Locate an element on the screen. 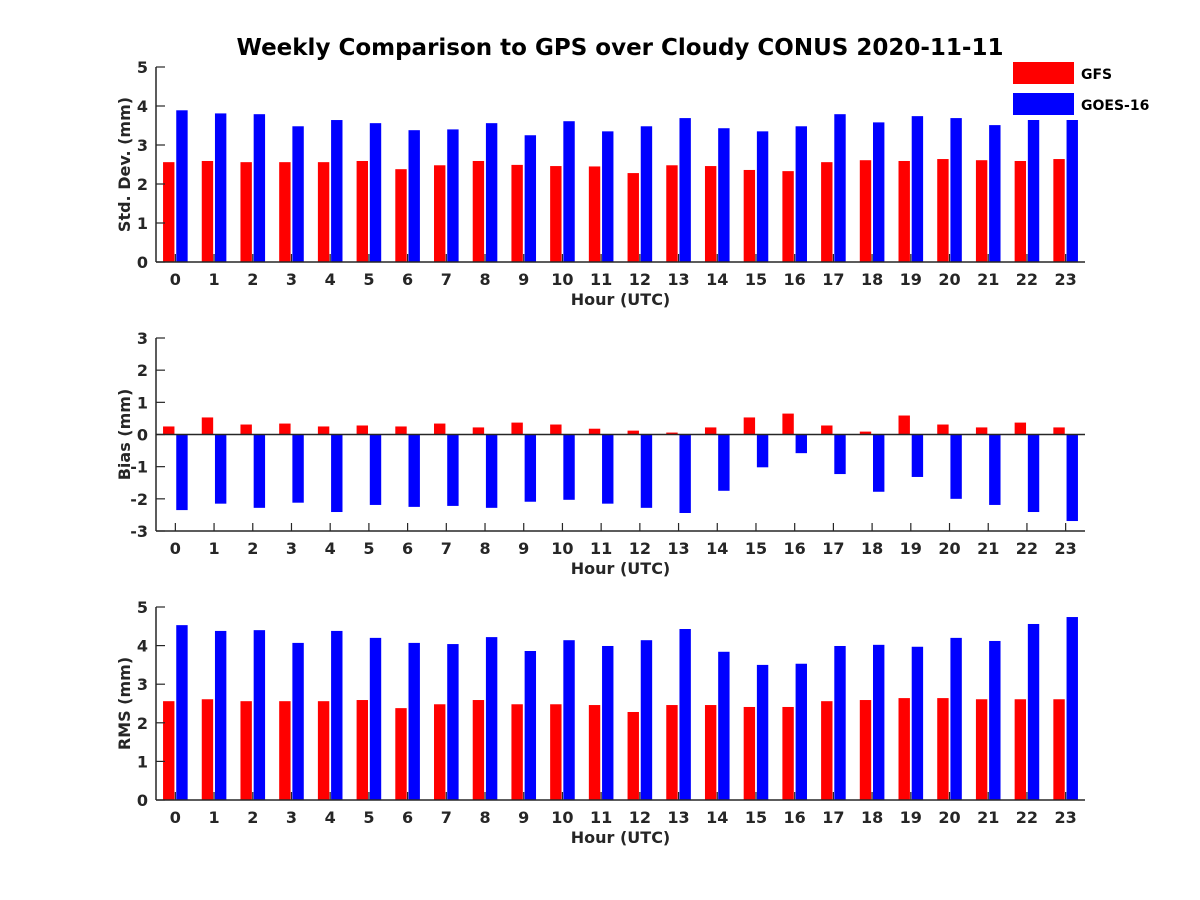 This screenshot has height=900, width=1200. x-tick-label: 1 is located at coordinates (213, 817).